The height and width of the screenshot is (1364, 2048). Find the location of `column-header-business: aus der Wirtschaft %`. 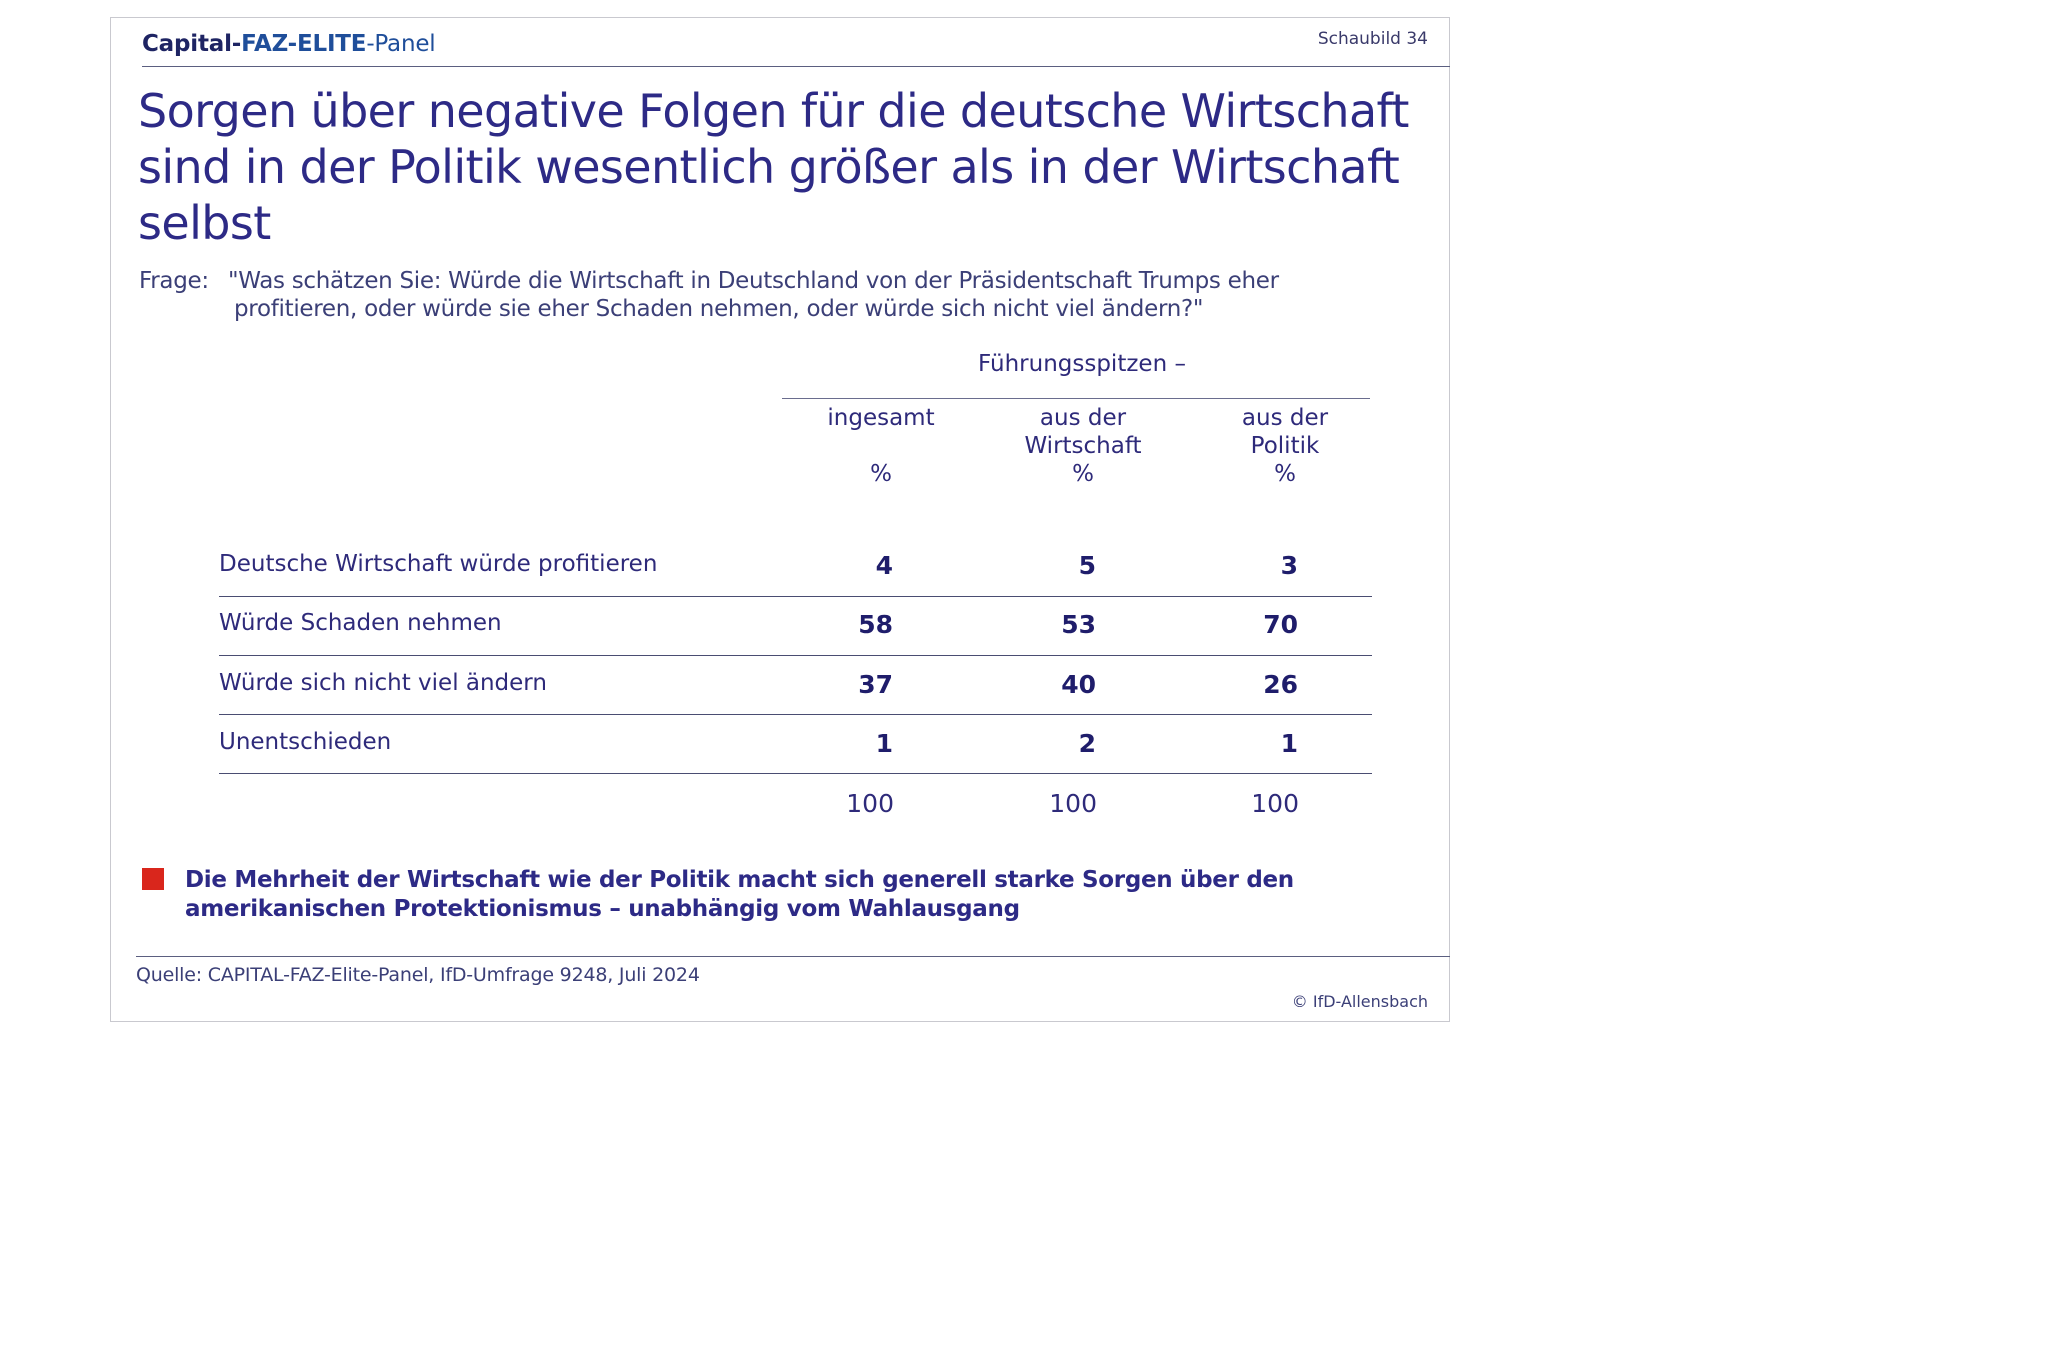

column-header-business: aus der Wirtschaft % is located at coordinates (1083, 446).